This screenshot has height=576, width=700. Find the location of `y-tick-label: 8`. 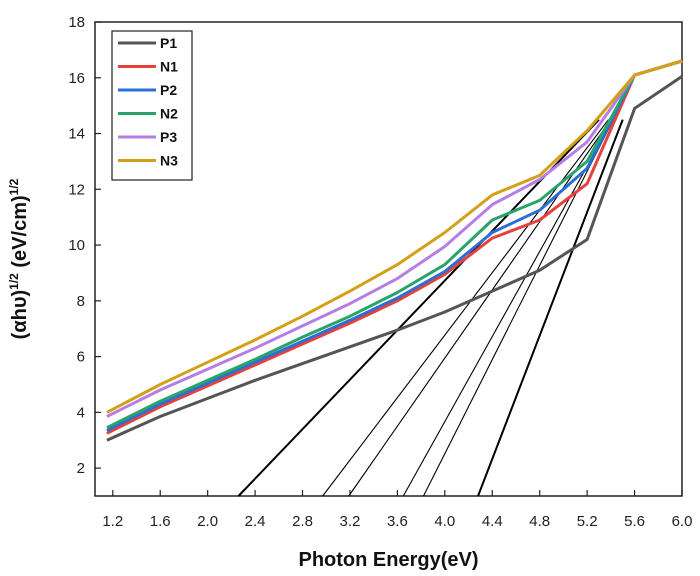

y-tick-label: 8 is located at coordinates (81, 301).